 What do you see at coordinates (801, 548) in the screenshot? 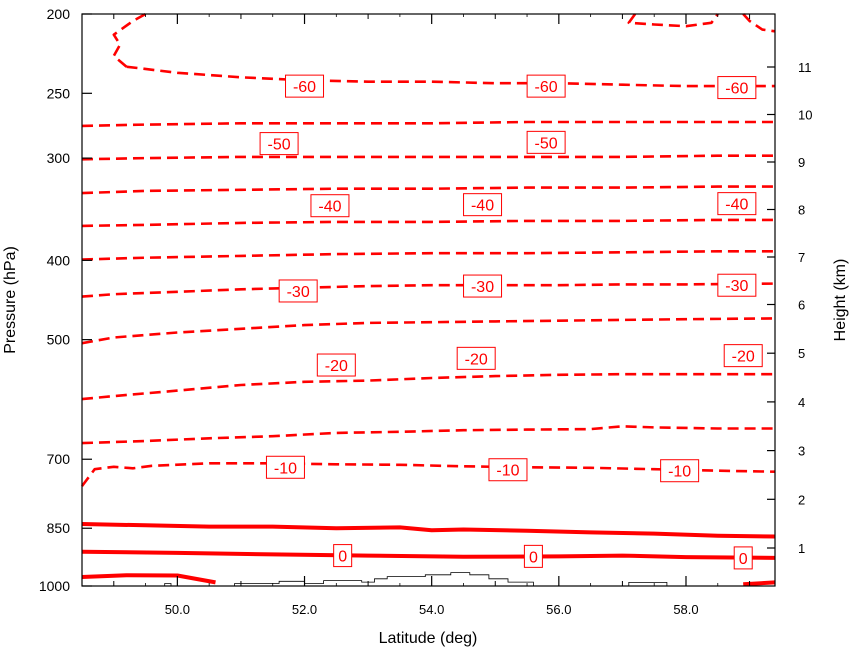
I see `y-tick-label-right: 1` at bounding box center [801, 548].